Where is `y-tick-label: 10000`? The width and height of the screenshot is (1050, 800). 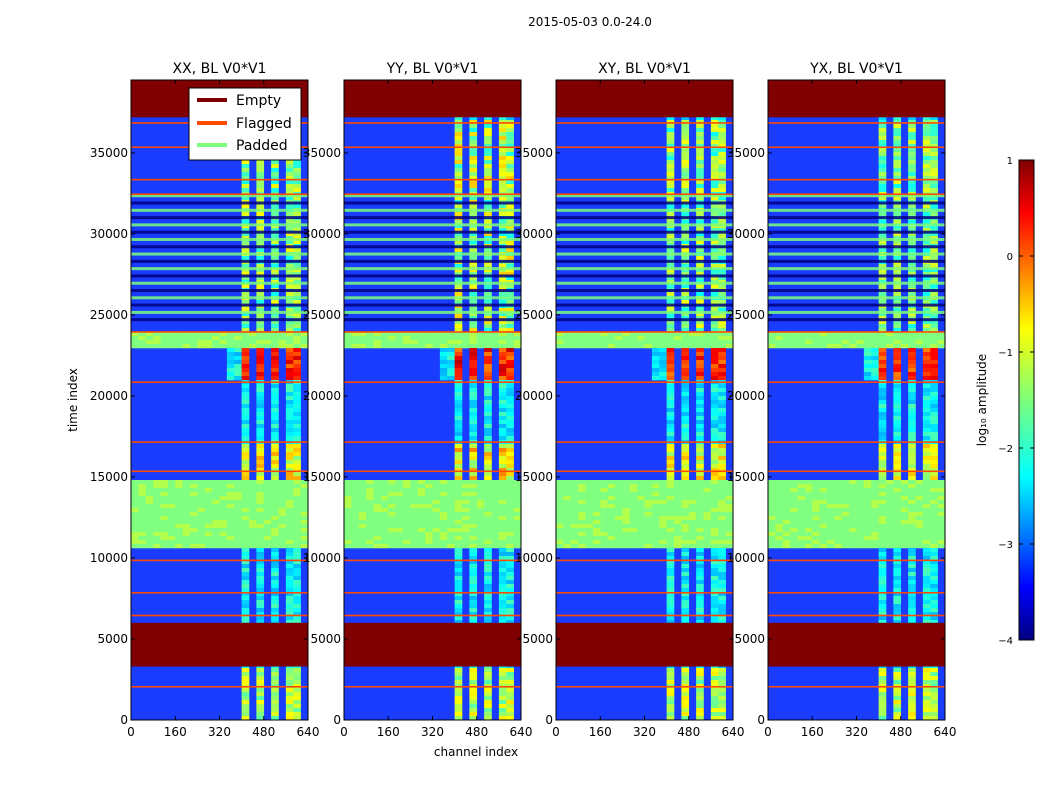
y-tick-label: 10000 is located at coordinates (534, 558).